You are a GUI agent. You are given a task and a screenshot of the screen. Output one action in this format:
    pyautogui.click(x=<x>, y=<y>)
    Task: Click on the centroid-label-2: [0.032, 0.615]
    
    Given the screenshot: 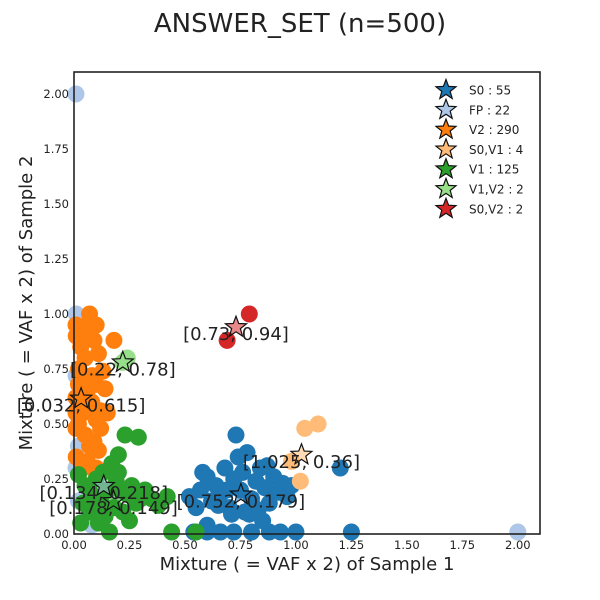 What is the action you would take?
    pyautogui.click(x=81, y=406)
    